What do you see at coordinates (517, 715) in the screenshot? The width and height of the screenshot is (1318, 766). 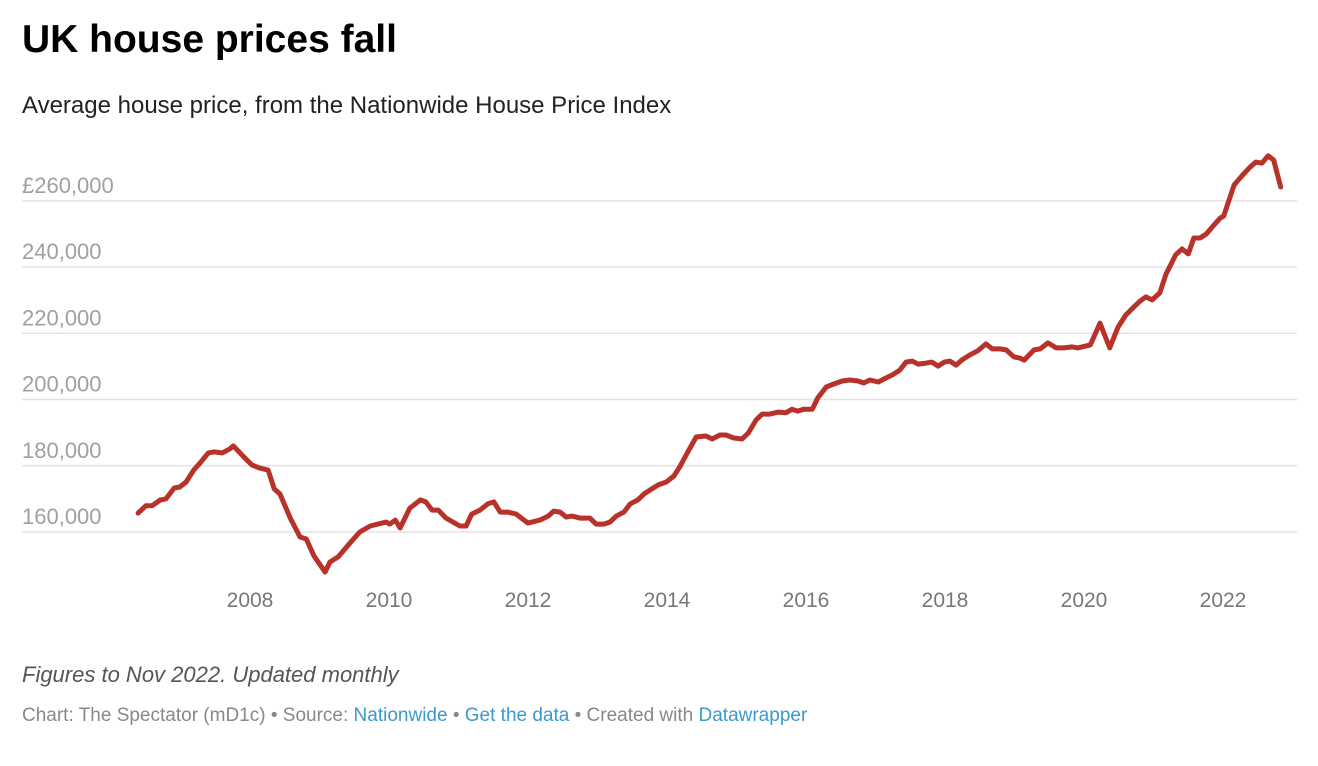 I see `get-data-link: Get the data` at bounding box center [517, 715].